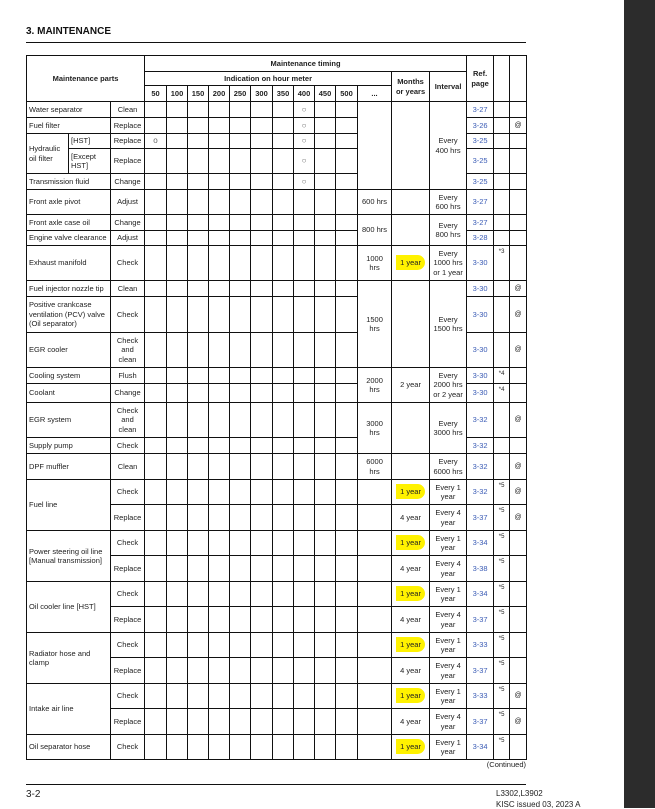 This screenshot has width=655, height=809. I want to click on symbol-mark: @, so click(518, 420).